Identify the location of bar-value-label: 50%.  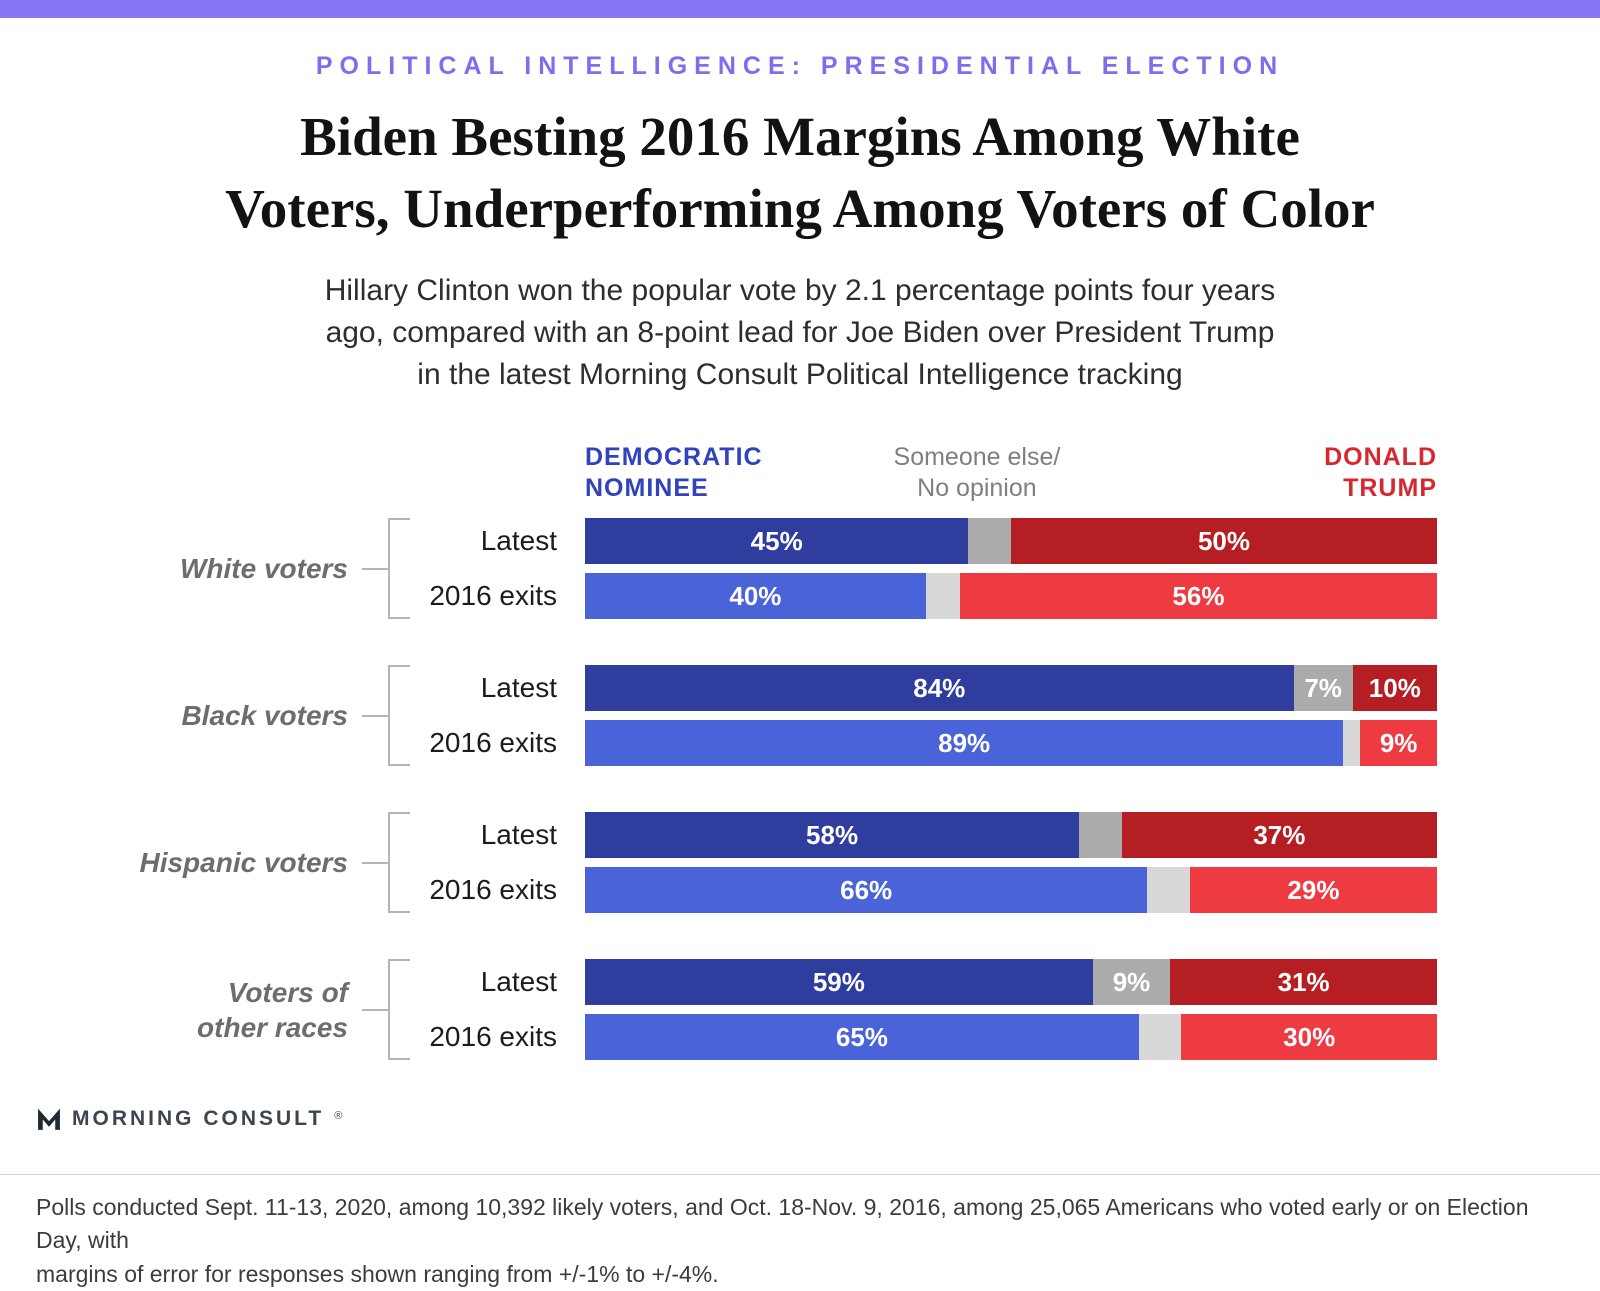
(1223, 540).